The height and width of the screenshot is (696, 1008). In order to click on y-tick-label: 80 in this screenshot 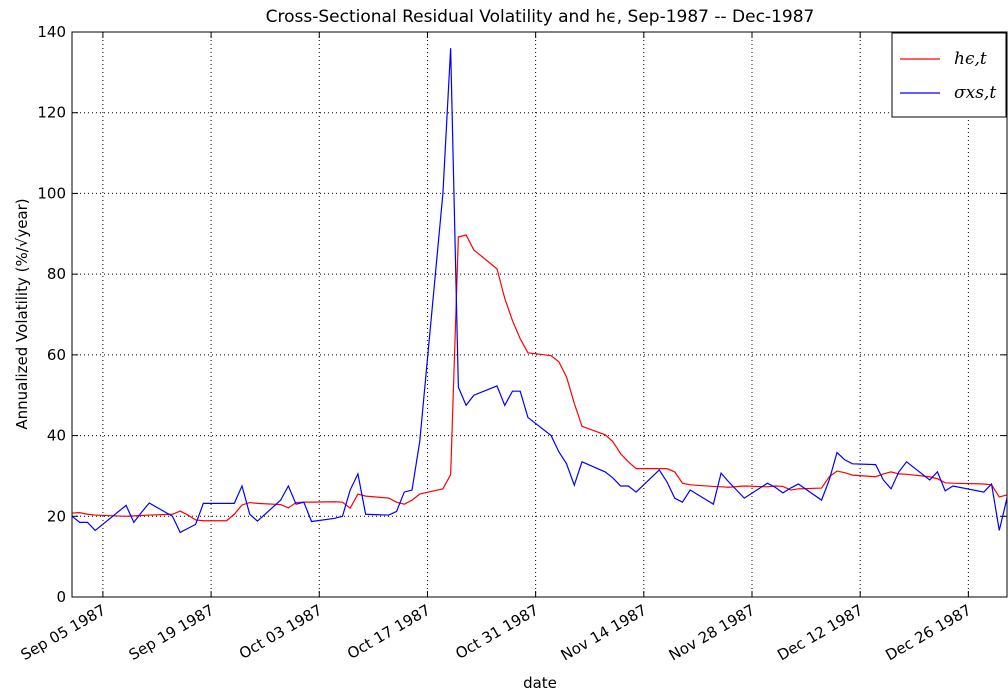, I will do `click(56, 274)`.